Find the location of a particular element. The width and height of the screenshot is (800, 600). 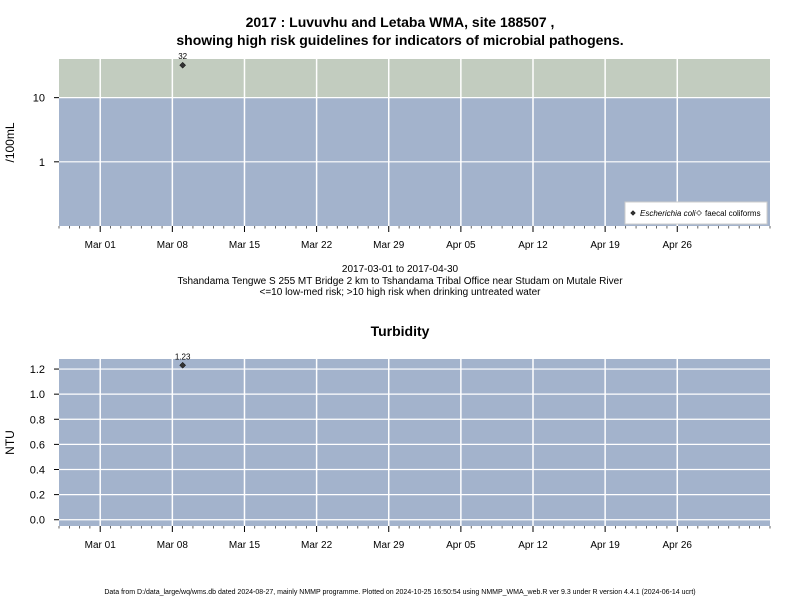

y-tick-label: 0.6 is located at coordinates (37, 445).